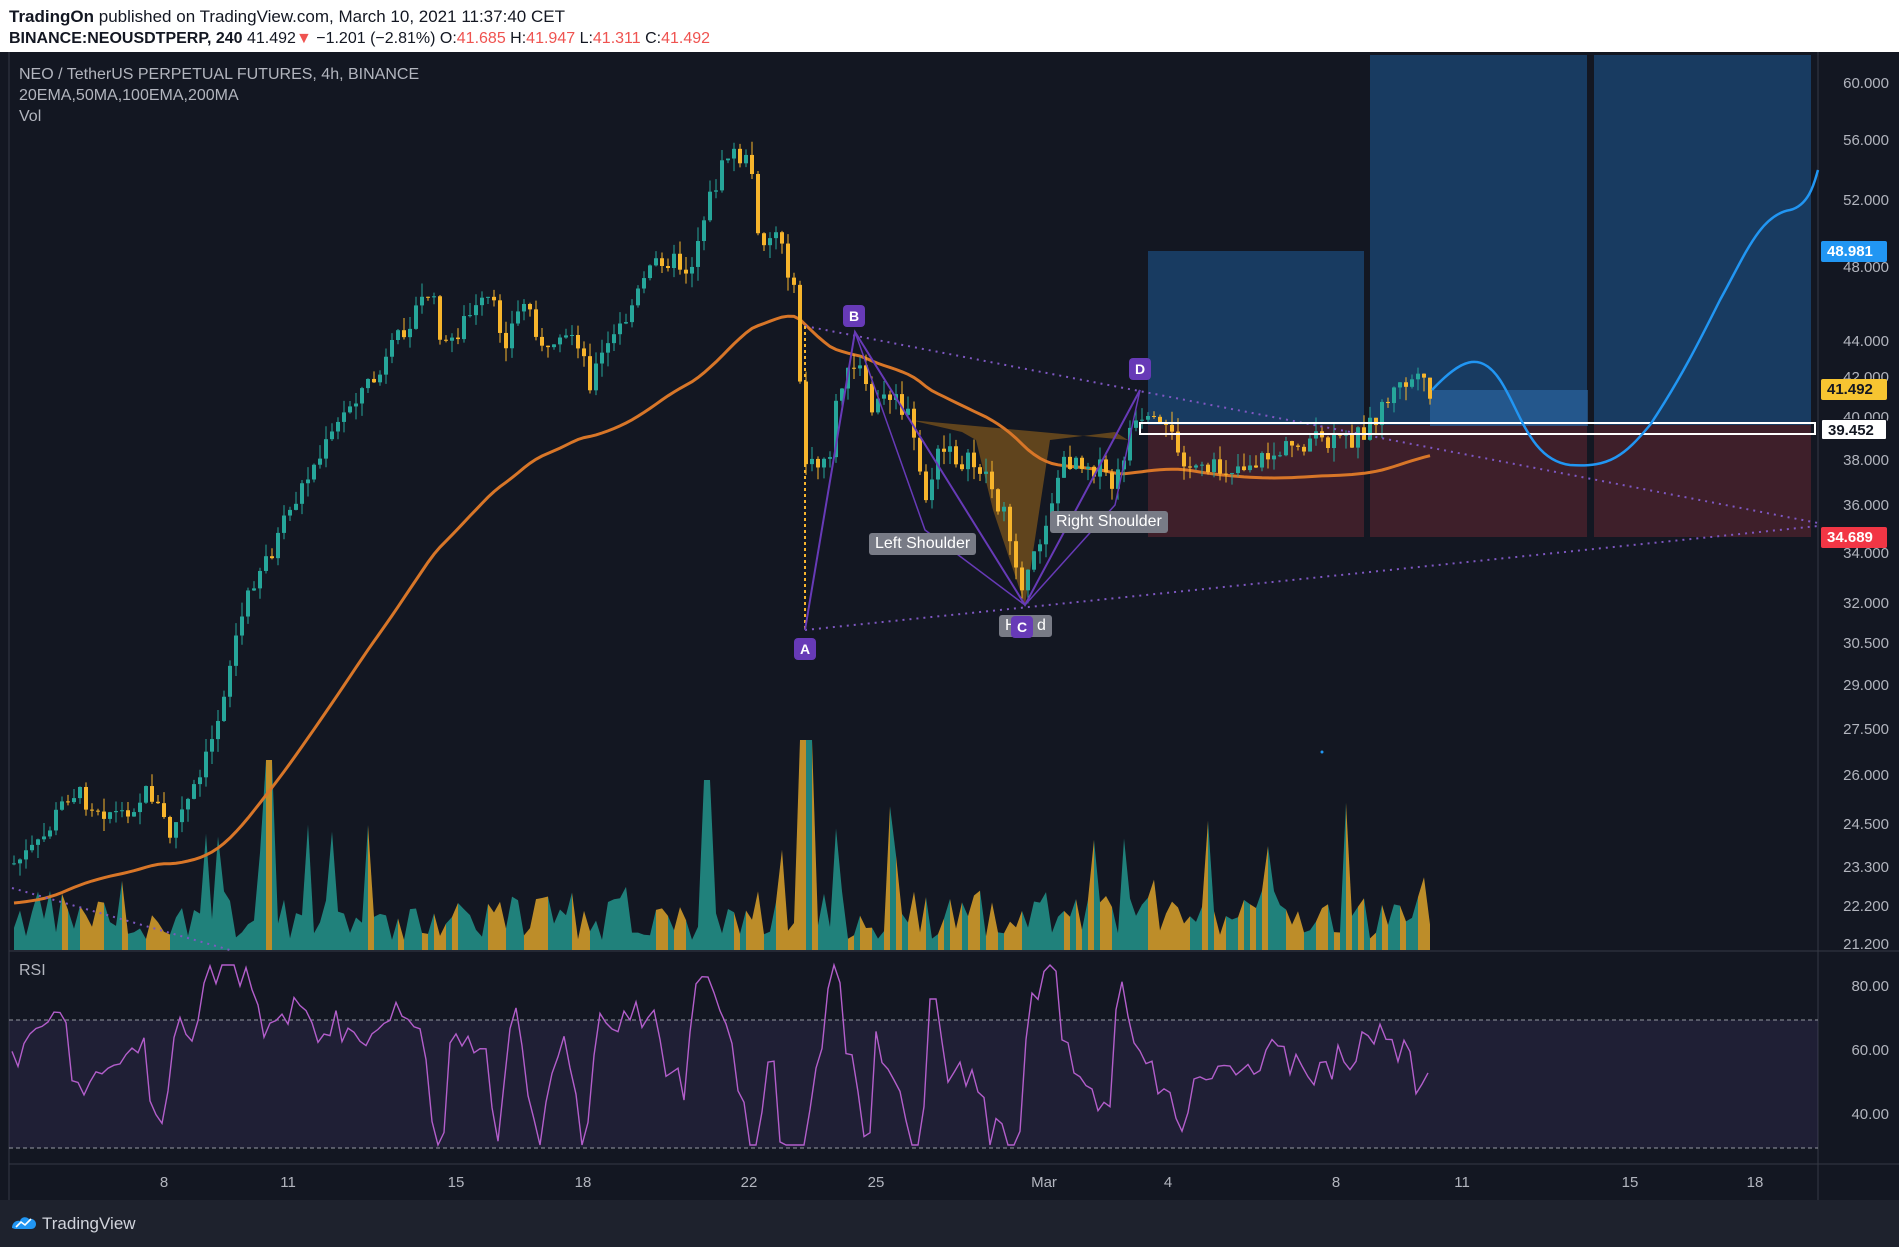 Image resolution: width=1899 pixels, height=1247 pixels. I want to click on price-label: 23.300, so click(1866, 867).